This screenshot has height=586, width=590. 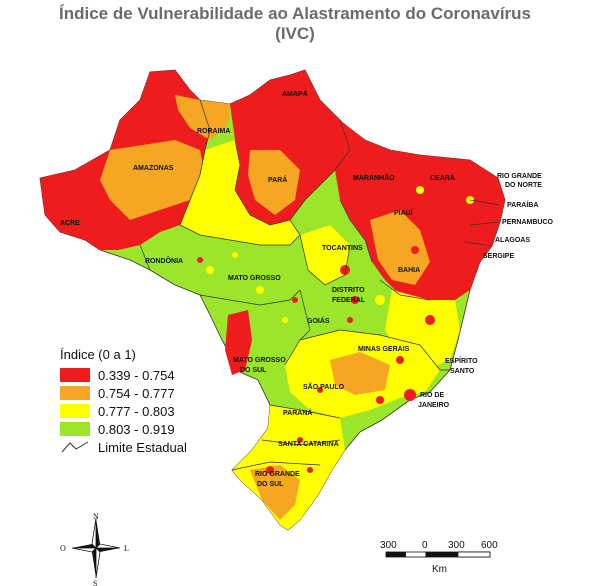 What do you see at coordinates (439, 569) in the screenshot?
I see `scale-unit: Km` at bounding box center [439, 569].